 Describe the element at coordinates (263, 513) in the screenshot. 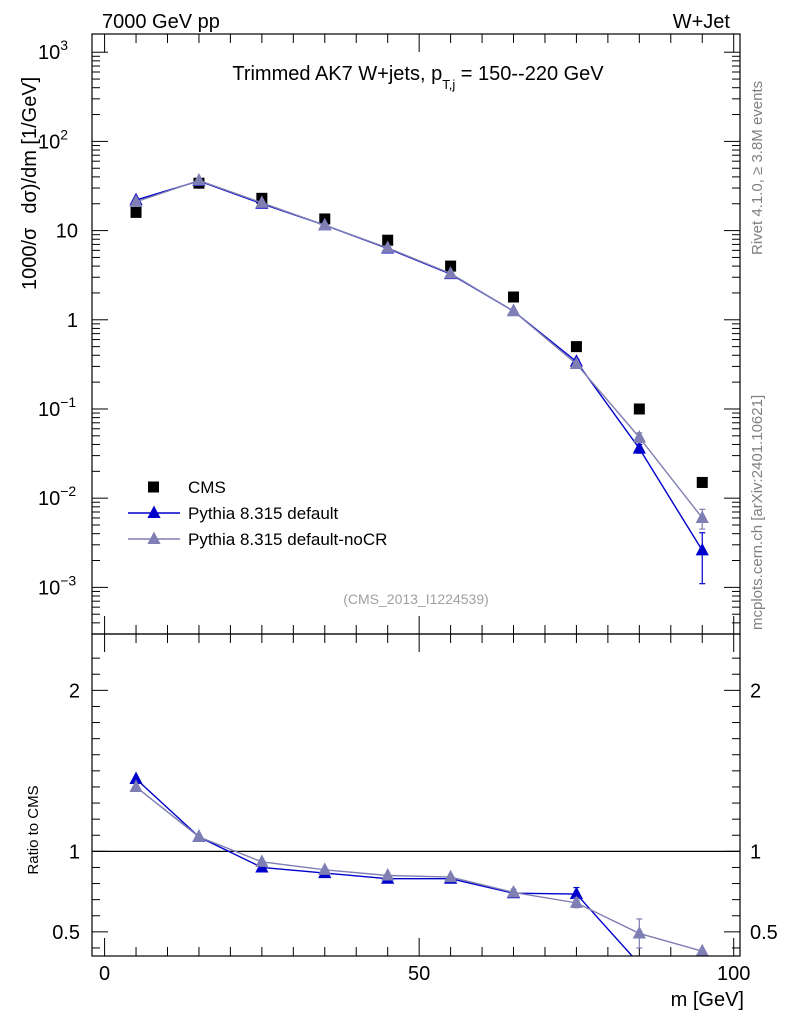

I see `legend-label: Pythia 8.315 default` at that location.